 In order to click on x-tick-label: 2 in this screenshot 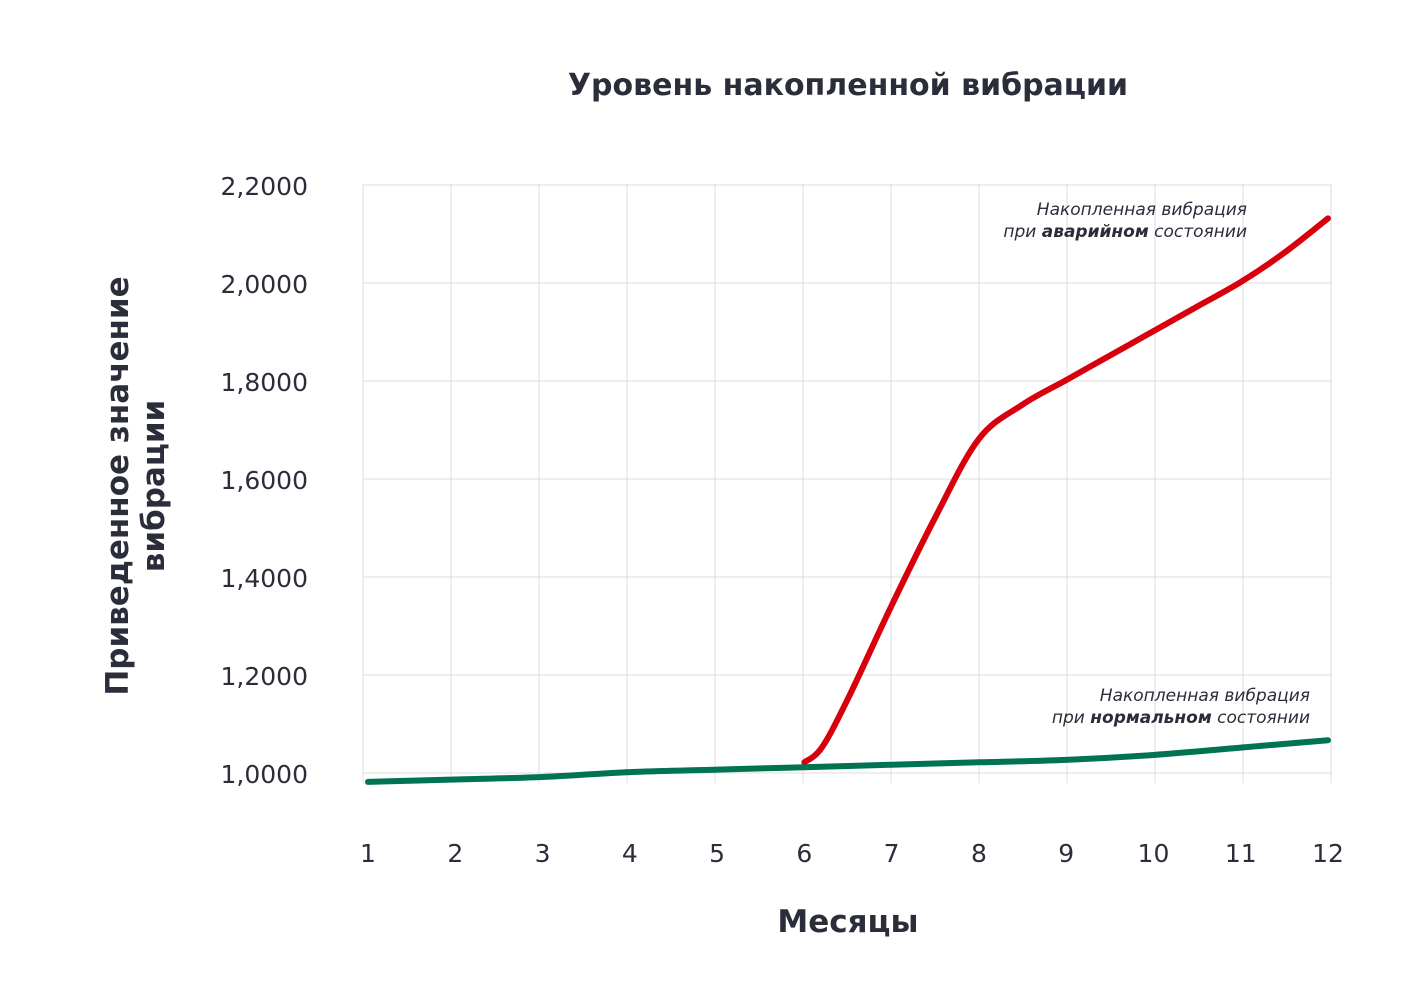, I will do `click(455, 853)`.